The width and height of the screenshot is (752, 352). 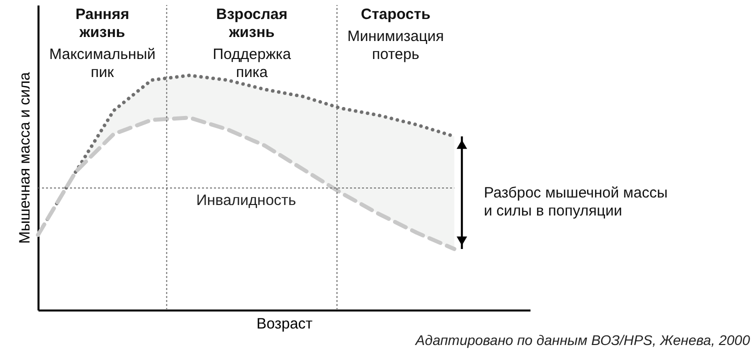 I want to click on annotation: Максимальный пик, so click(x=102, y=63).